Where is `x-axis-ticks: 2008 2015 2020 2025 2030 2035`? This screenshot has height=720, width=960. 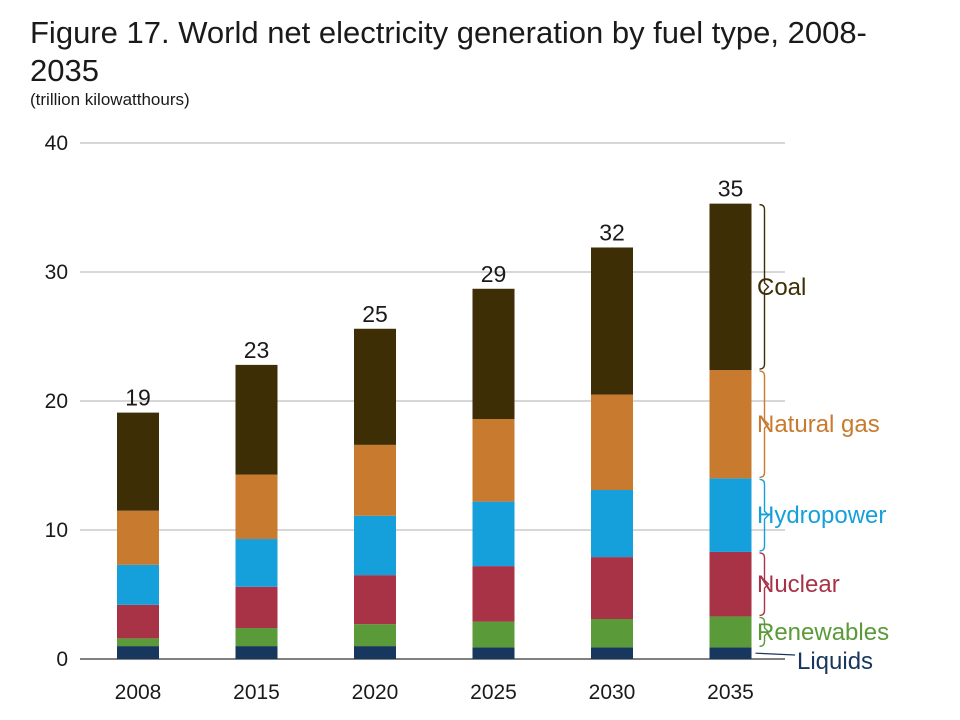
x-axis-ticks: 2008 2015 2020 2025 2030 2035 is located at coordinates (434, 692).